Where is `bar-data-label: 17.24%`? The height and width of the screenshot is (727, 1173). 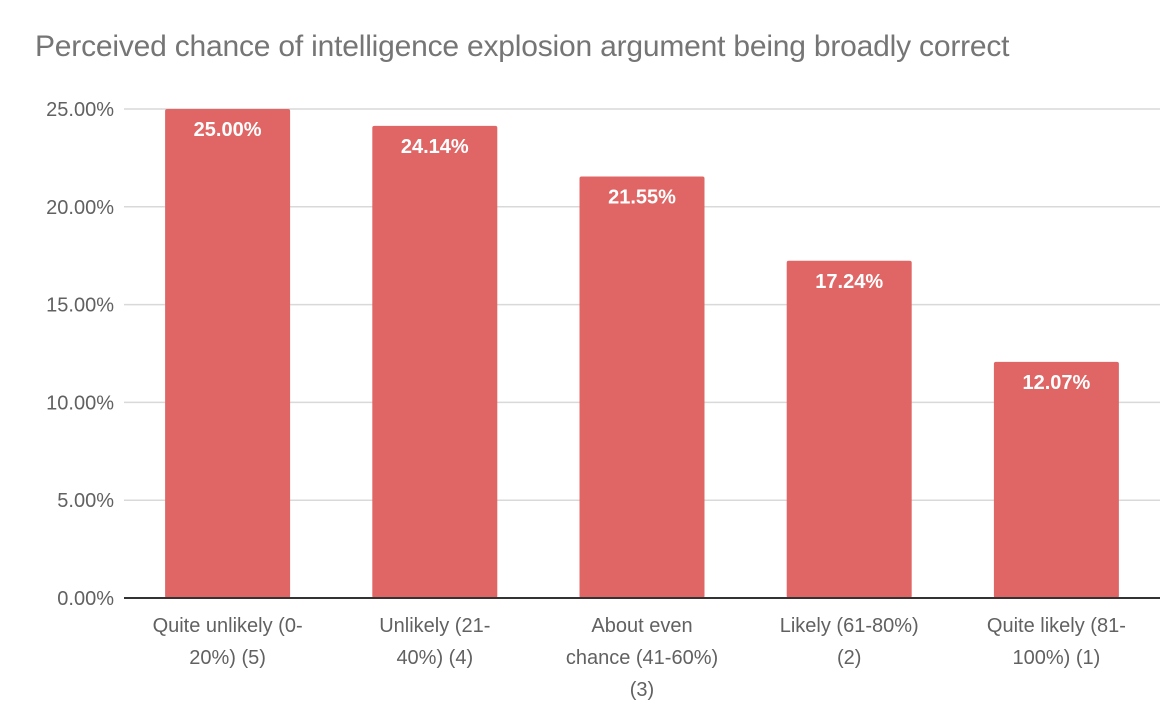
bar-data-label: 17.24% is located at coordinates (849, 282).